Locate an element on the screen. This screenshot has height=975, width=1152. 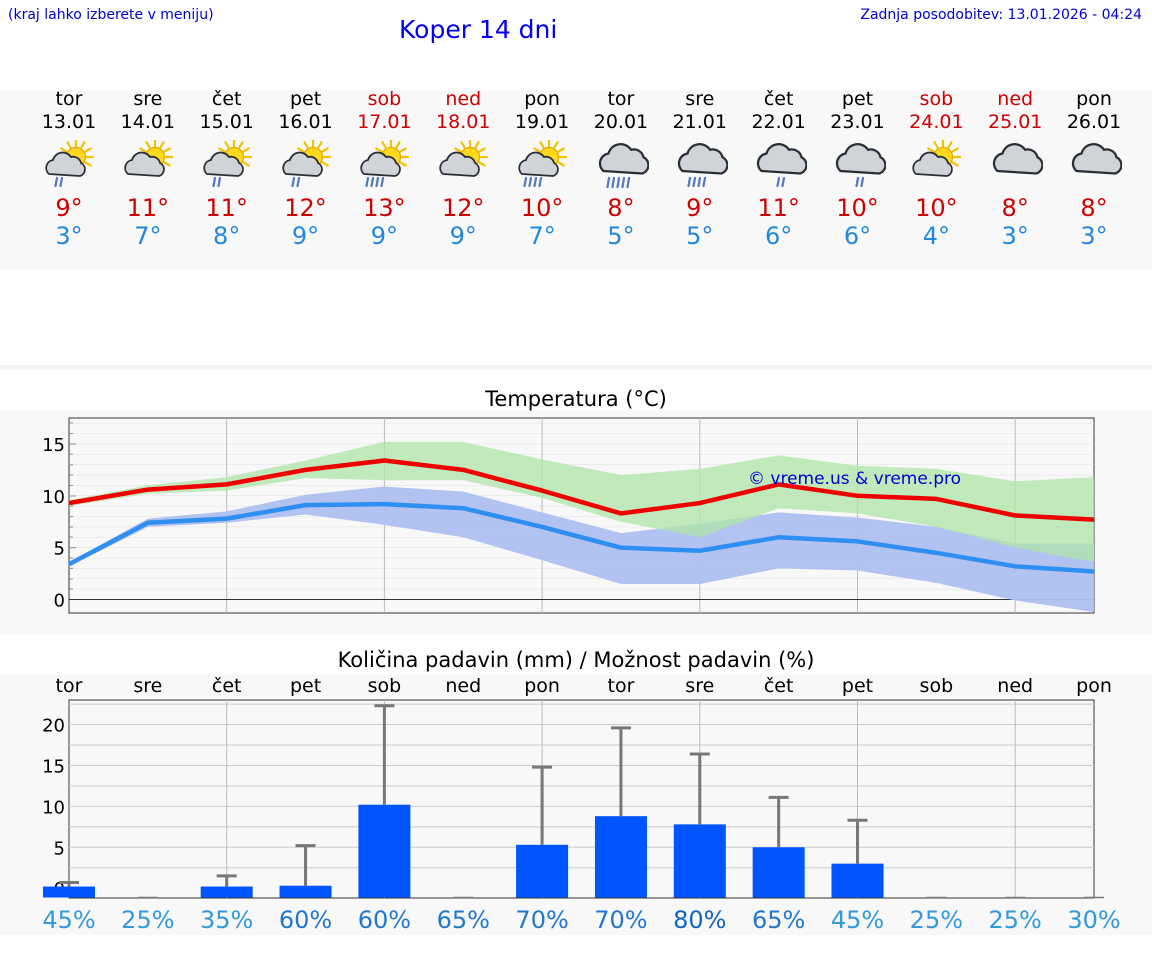
day-column: pet 23.01 10° 6° is located at coordinates (858, 169).